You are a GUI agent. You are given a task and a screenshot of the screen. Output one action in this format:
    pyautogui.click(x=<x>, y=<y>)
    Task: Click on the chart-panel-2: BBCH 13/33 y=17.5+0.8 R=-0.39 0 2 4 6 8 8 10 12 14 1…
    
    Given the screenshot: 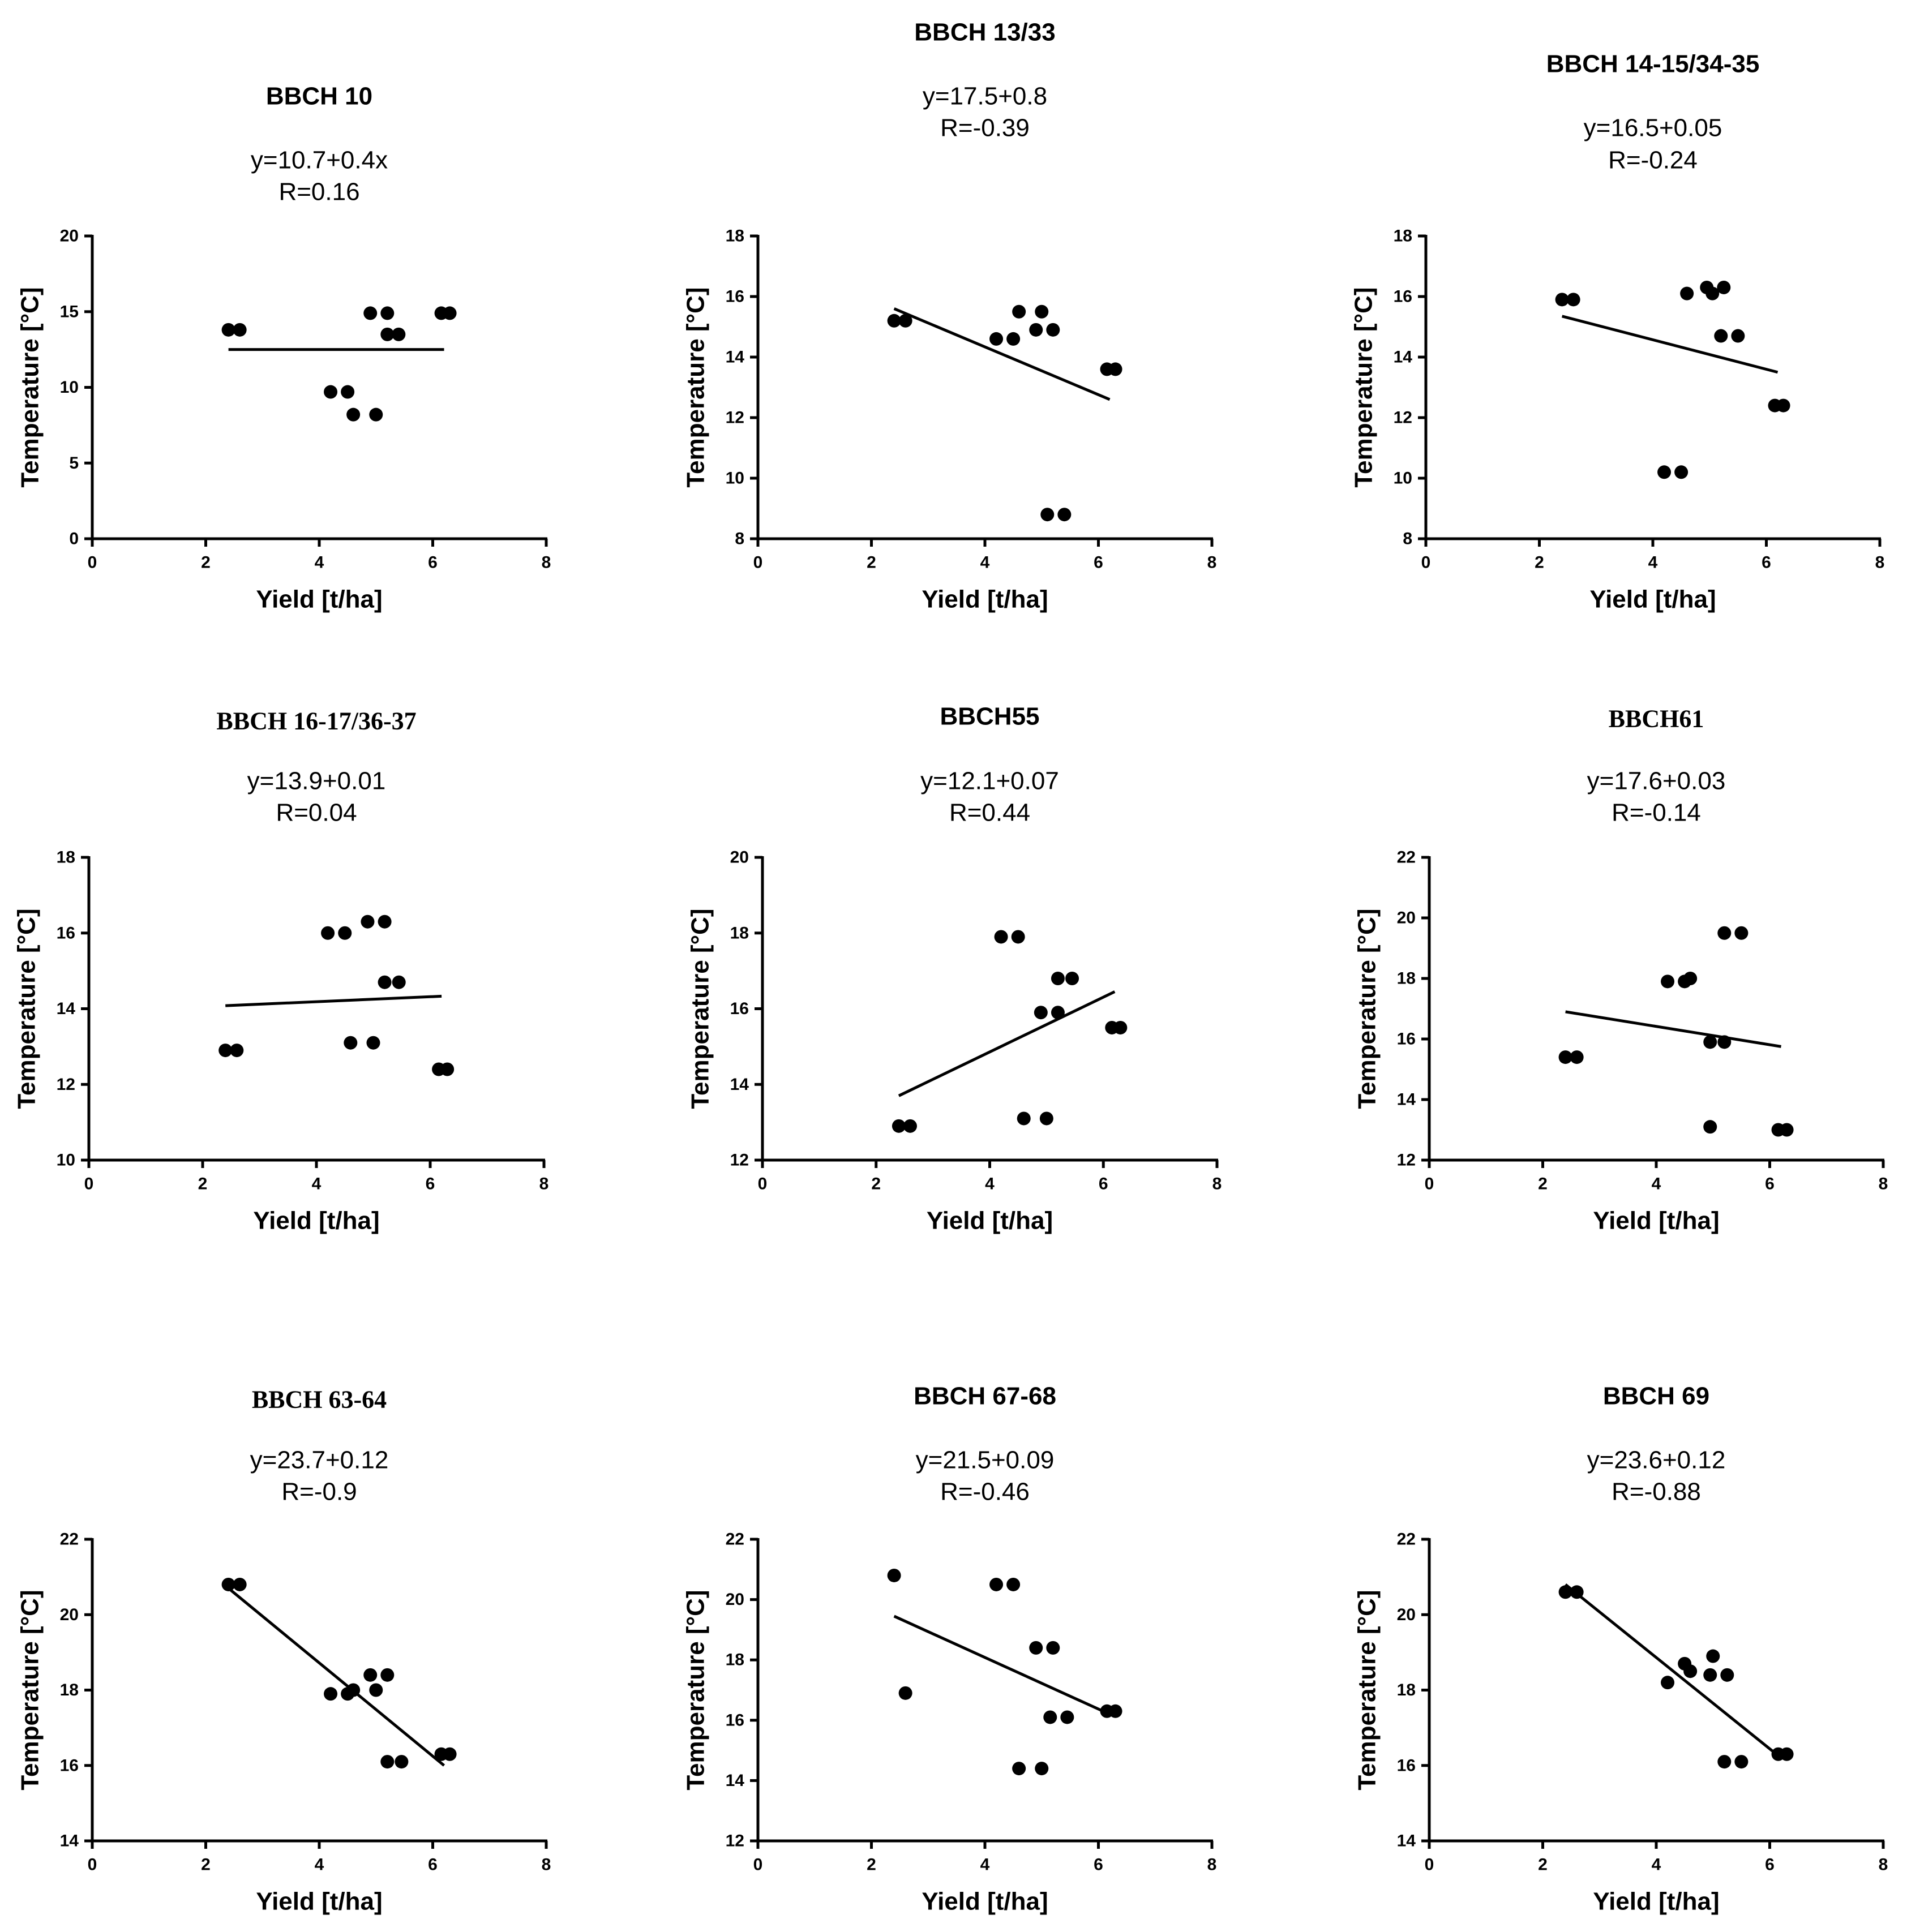 What is the action you would take?
    pyautogui.click(x=950, y=316)
    